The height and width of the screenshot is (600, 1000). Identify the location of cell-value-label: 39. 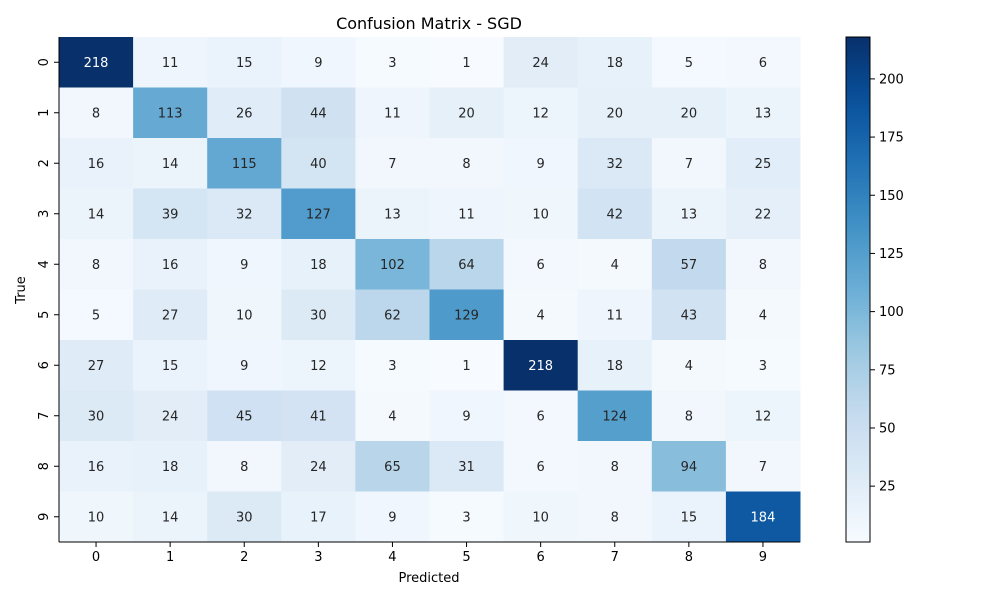
(170, 214).